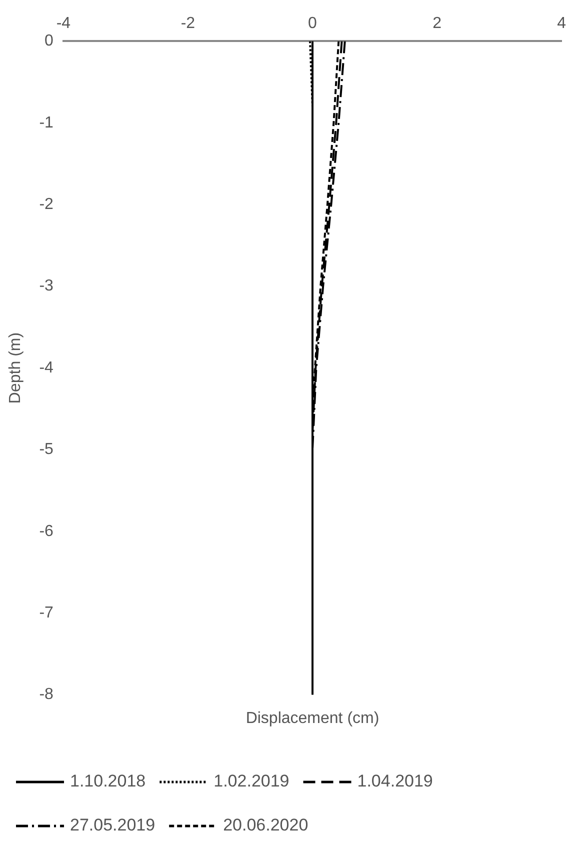  I want to click on y-tick-label: -8, so click(46, 695).